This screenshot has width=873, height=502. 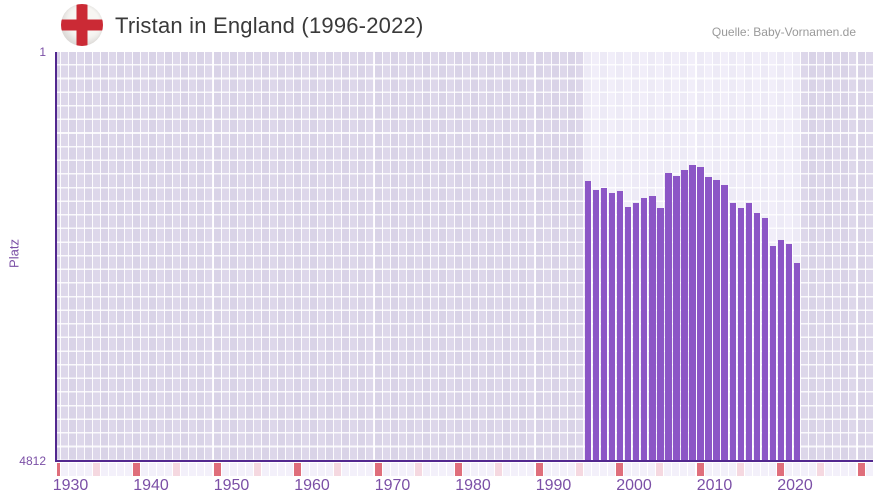 I want to click on strip-cell-2025, so click(x=821, y=469).